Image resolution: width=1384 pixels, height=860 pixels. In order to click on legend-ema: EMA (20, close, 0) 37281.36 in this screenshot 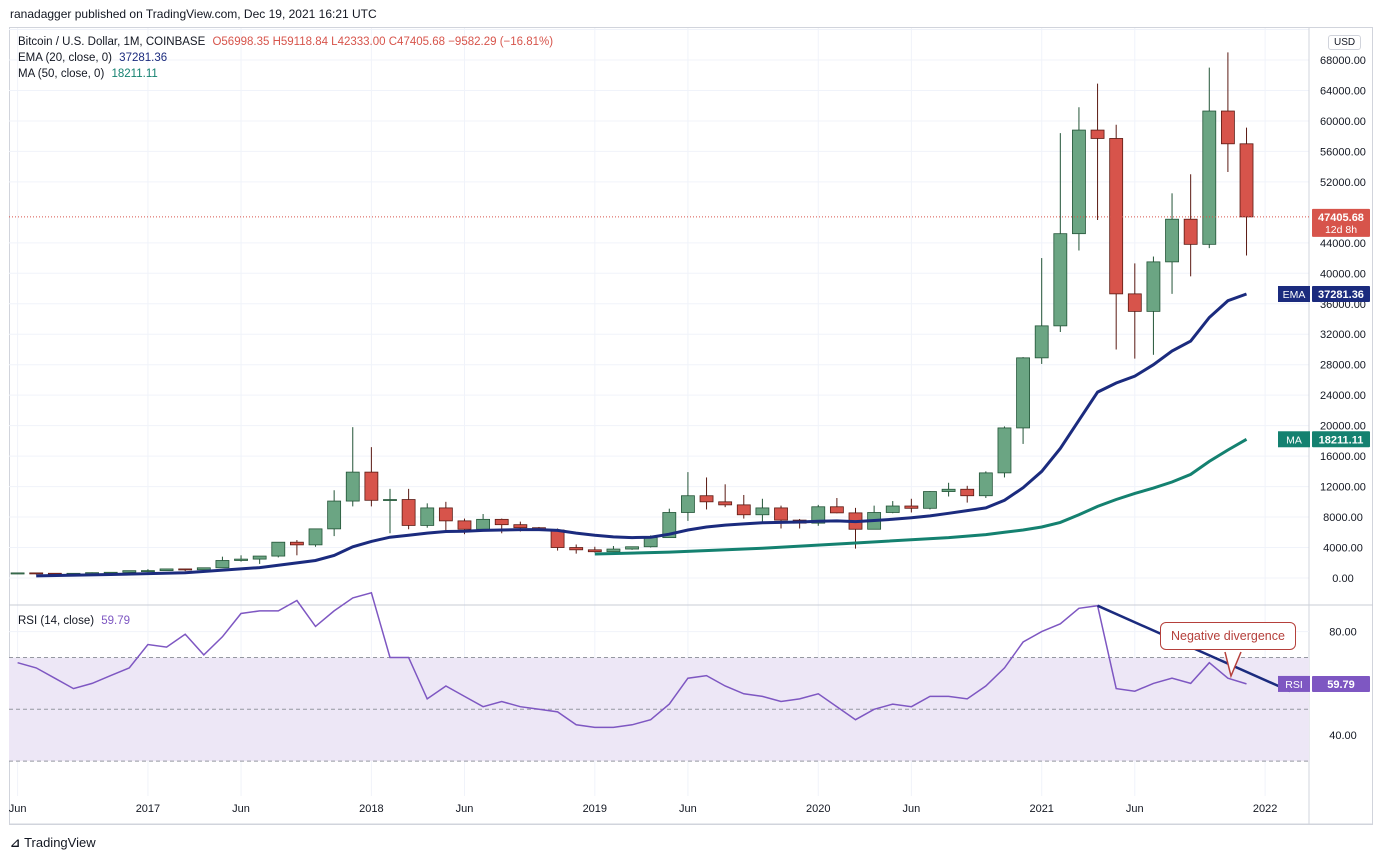, I will do `click(92, 58)`.